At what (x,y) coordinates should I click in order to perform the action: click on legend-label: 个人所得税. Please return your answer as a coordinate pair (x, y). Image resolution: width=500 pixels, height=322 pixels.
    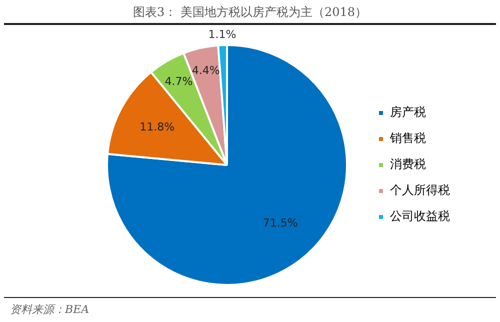
    Looking at the image, I should click on (420, 190).